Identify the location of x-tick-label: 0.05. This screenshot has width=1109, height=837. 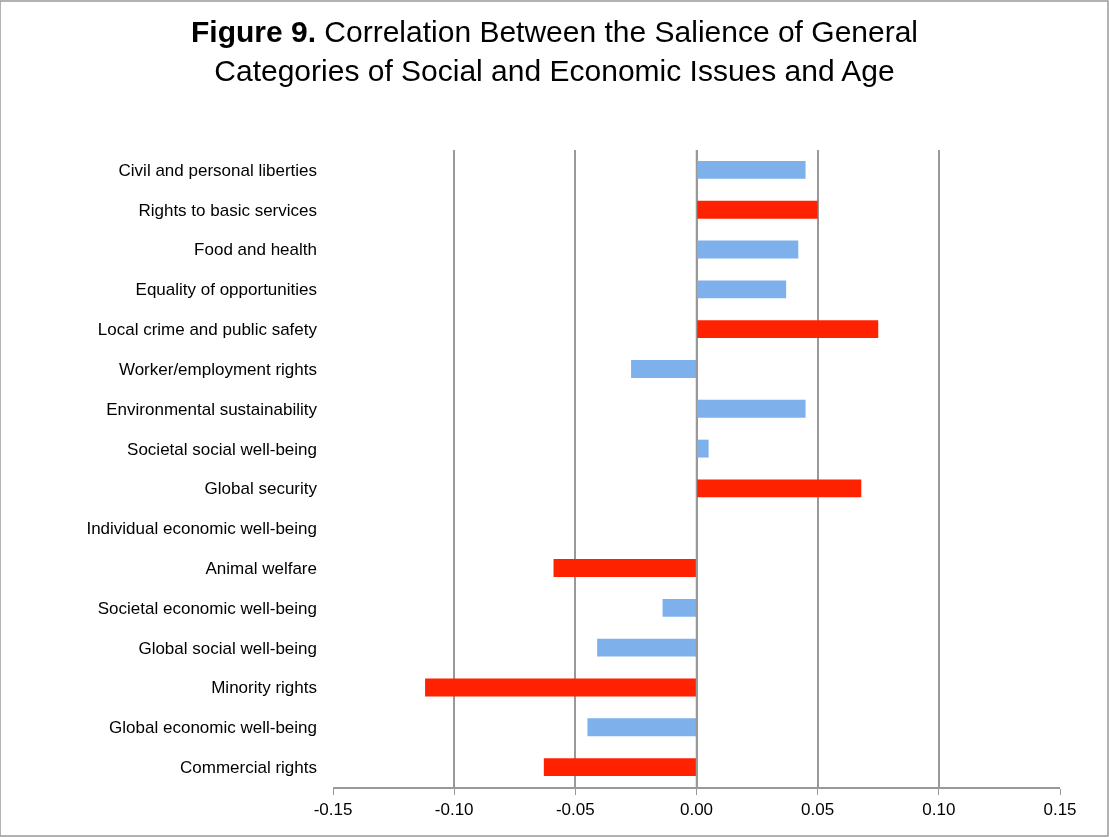
(818, 810).